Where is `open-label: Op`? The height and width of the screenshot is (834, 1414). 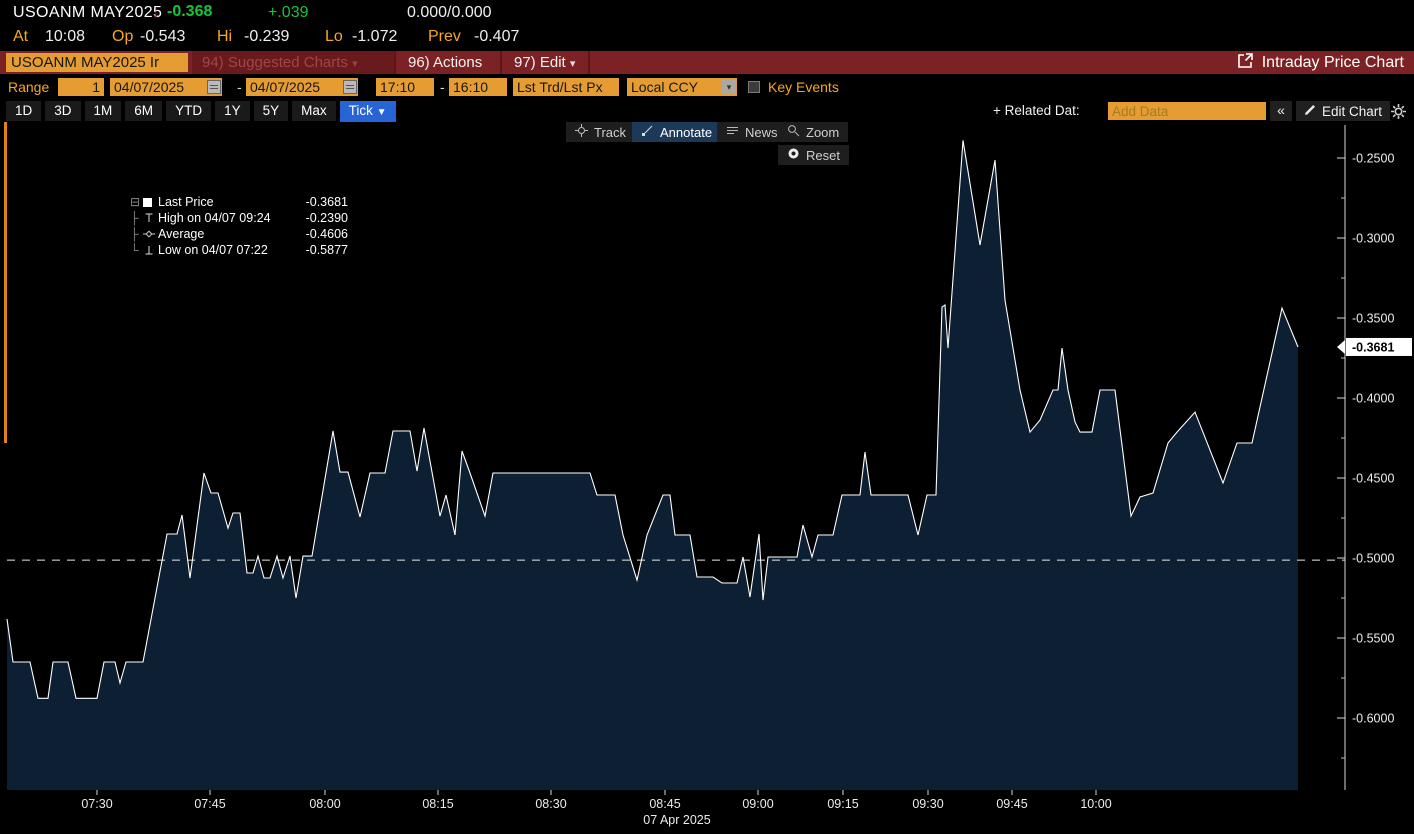
open-label: Op is located at coordinates (123, 36).